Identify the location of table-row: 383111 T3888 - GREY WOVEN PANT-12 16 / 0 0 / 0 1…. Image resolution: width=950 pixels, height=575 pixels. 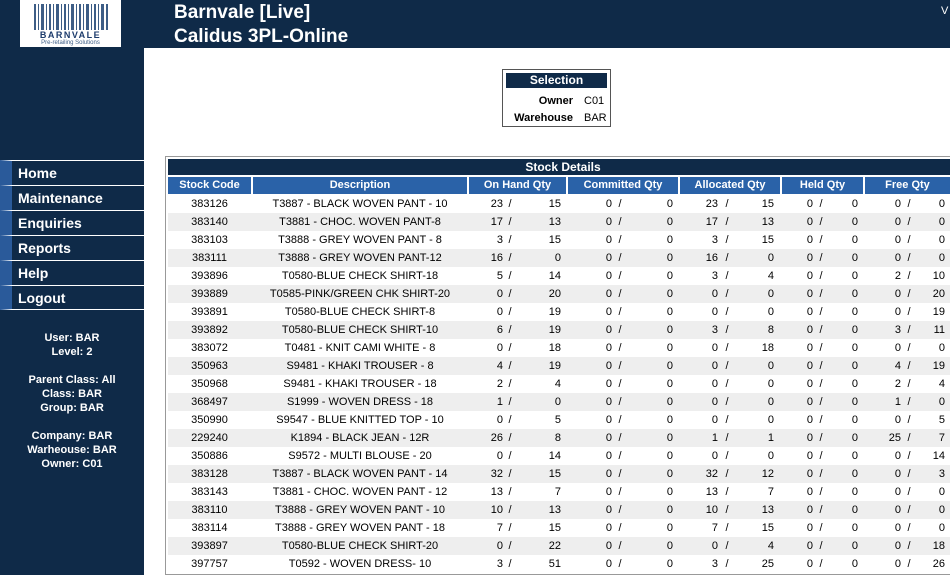
(559, 258).